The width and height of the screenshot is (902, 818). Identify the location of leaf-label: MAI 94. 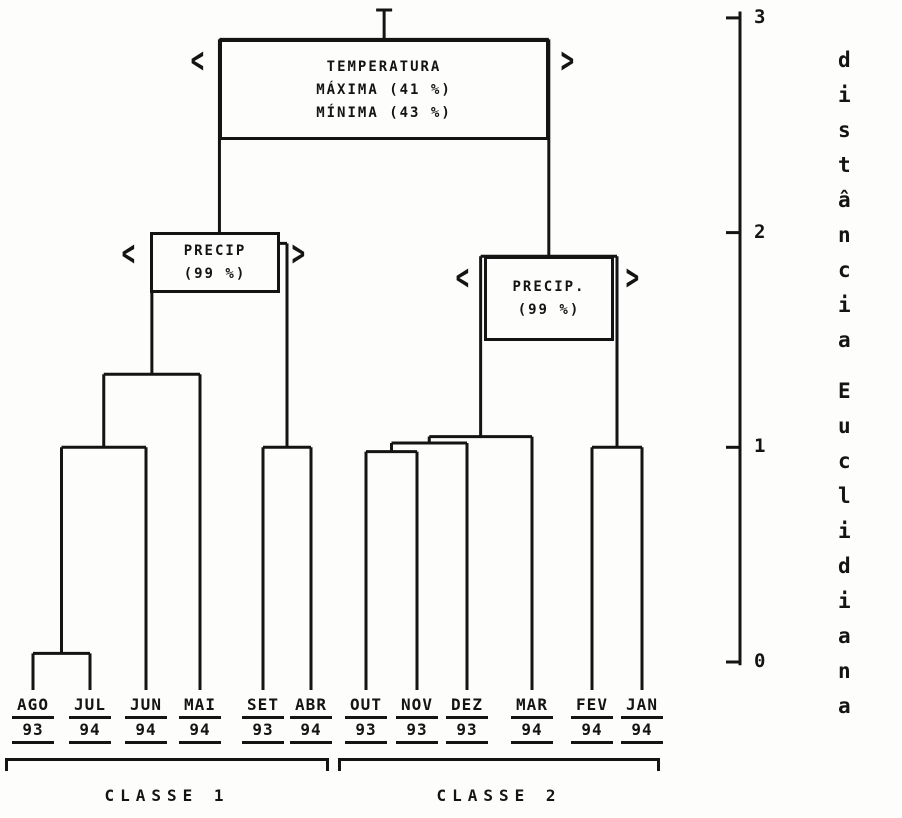
(200, 721).